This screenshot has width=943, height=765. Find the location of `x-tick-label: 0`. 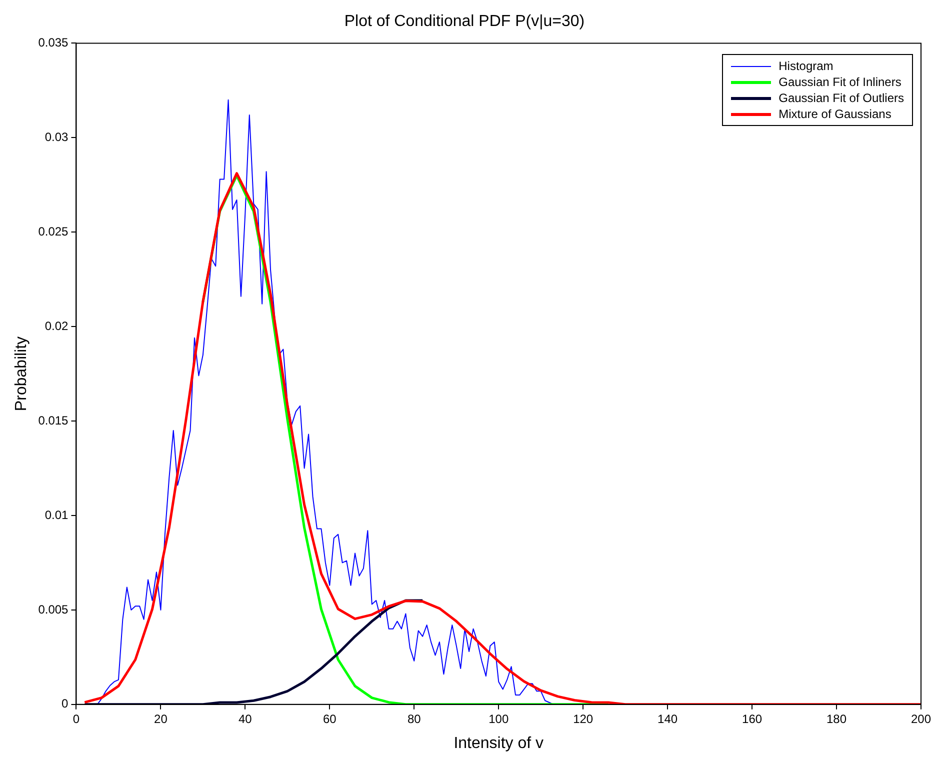

x-tick-label: 0 is located at coordinates (76, 719).